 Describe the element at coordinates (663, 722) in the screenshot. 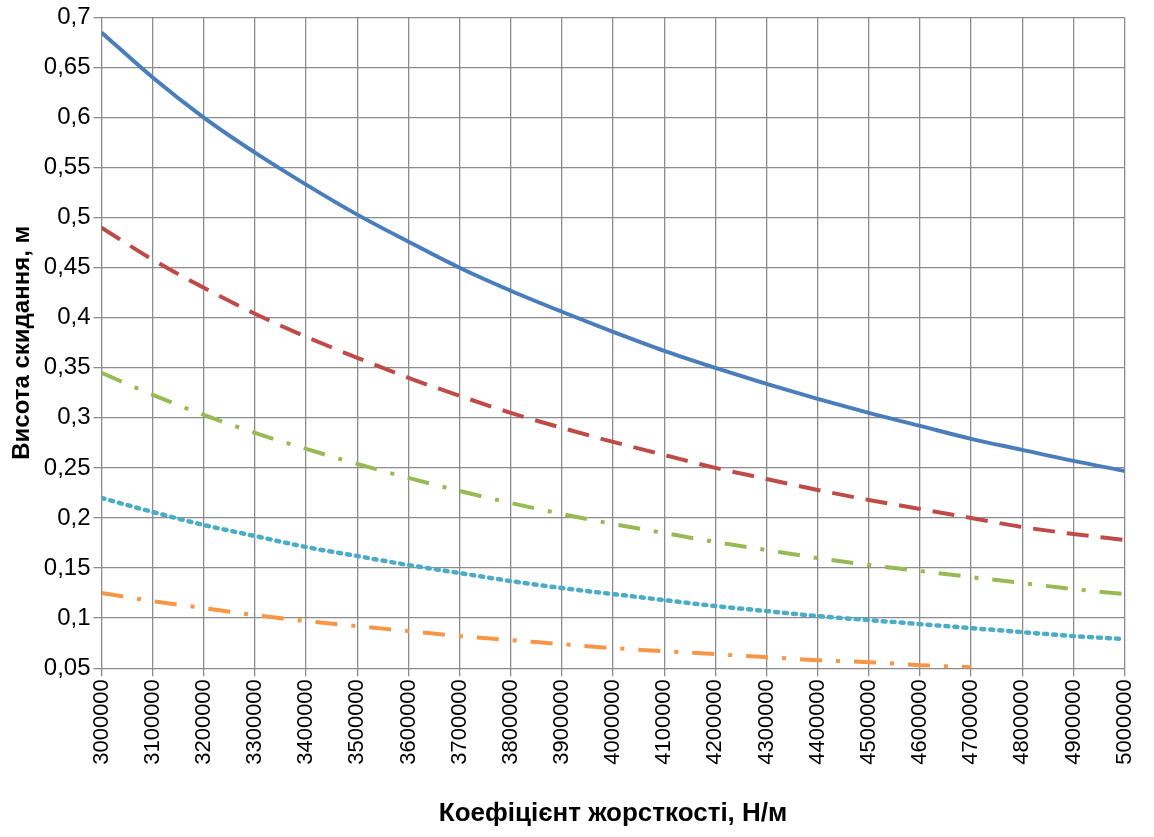

I see `x-tick-label: 4100000` at that location.